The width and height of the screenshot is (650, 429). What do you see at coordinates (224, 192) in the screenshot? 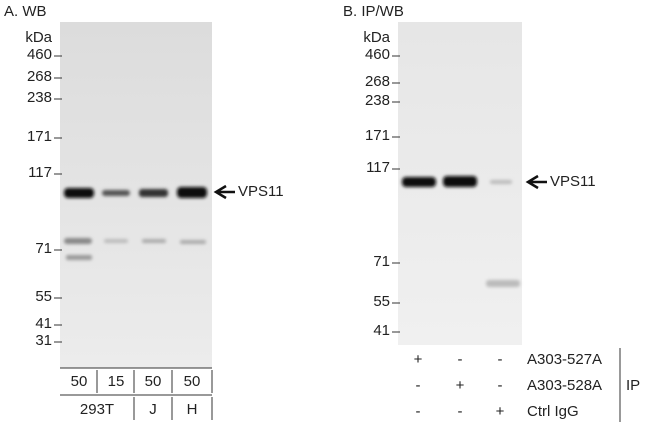
I see `arrow-a` at bounding box center [224, 192].